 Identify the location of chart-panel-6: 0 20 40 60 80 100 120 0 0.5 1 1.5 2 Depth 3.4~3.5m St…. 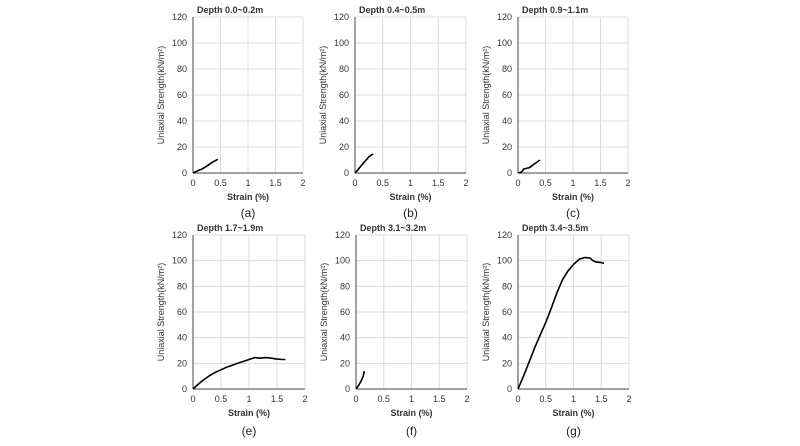
(556, 330).